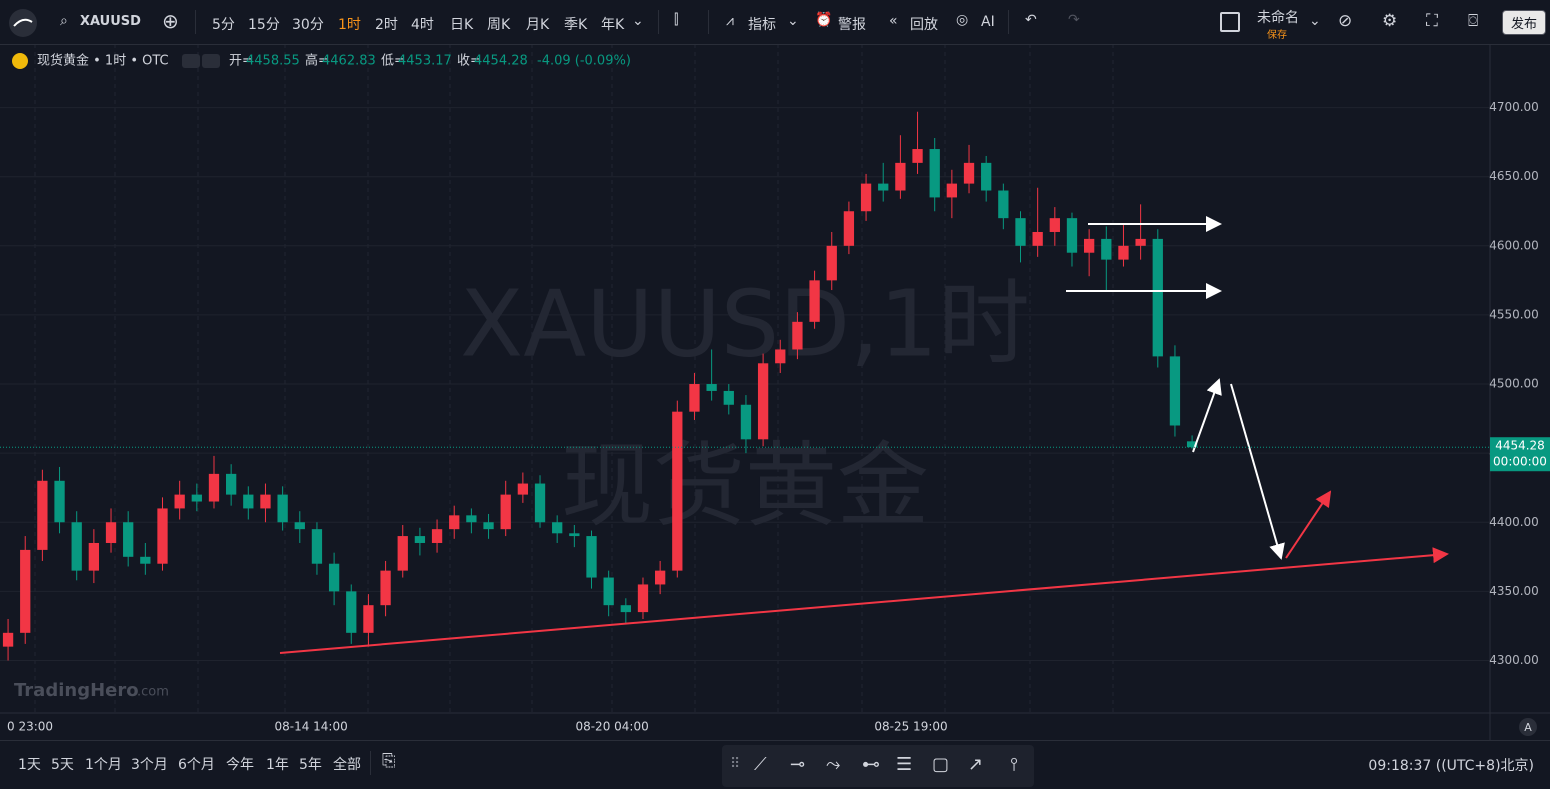 The height and width of the screenshot is (789, 1550). Describe the element at coordinates (103, 765) in the screenshot. I see `range: 1个月` at that location.